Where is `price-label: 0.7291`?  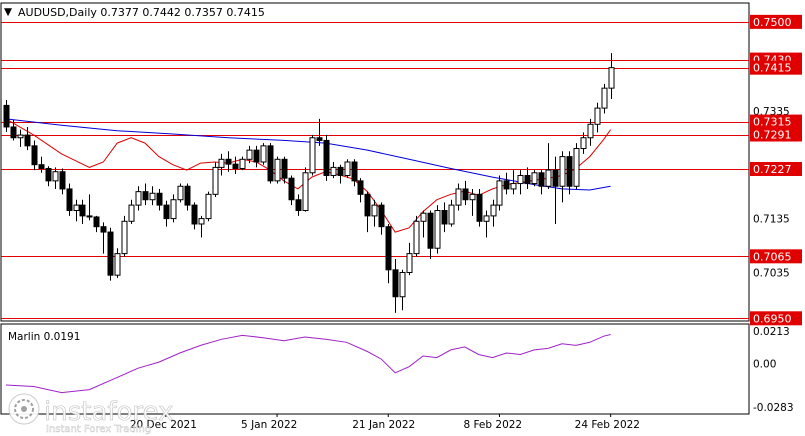
price-label: 0.7291 is located at coordinates (772, 135).